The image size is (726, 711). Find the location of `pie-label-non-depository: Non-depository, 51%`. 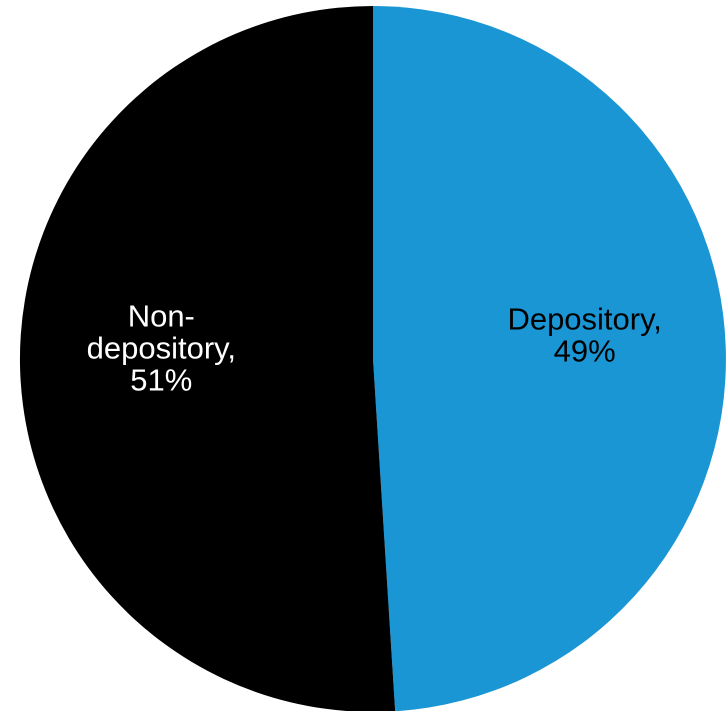

pie-label-non-depository: Non-depository, 51% is located at coordinates (161, 348).